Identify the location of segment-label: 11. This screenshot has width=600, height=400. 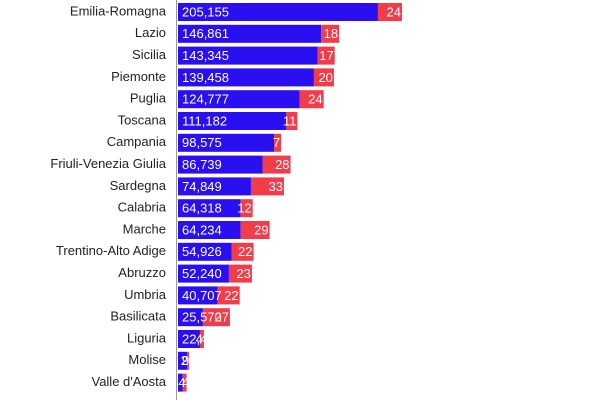
(290, 120).